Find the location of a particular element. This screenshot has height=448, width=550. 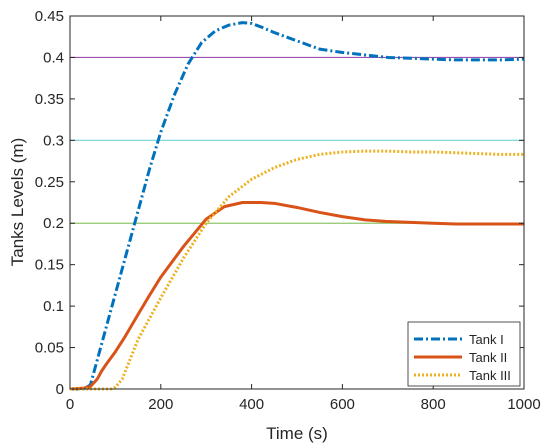

y-tick-label: 0.25 is located at coordinates (49, 182).